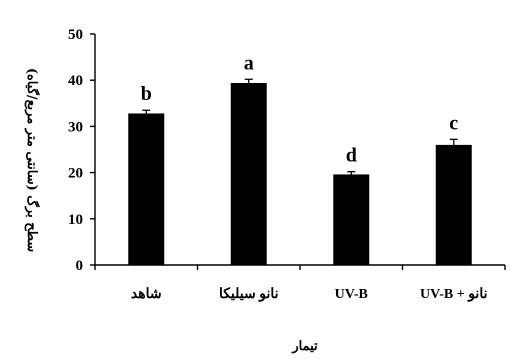  I want to click on y-tick-label: 30, so click(75, 127).